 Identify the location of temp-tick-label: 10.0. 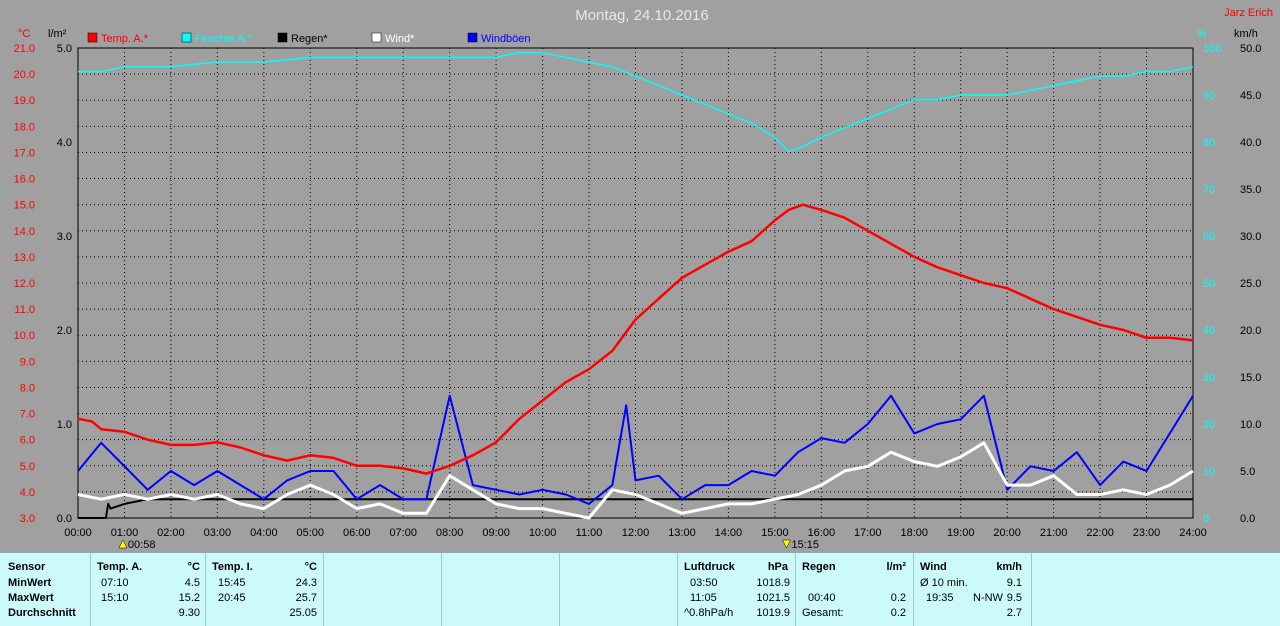
(24, 336).